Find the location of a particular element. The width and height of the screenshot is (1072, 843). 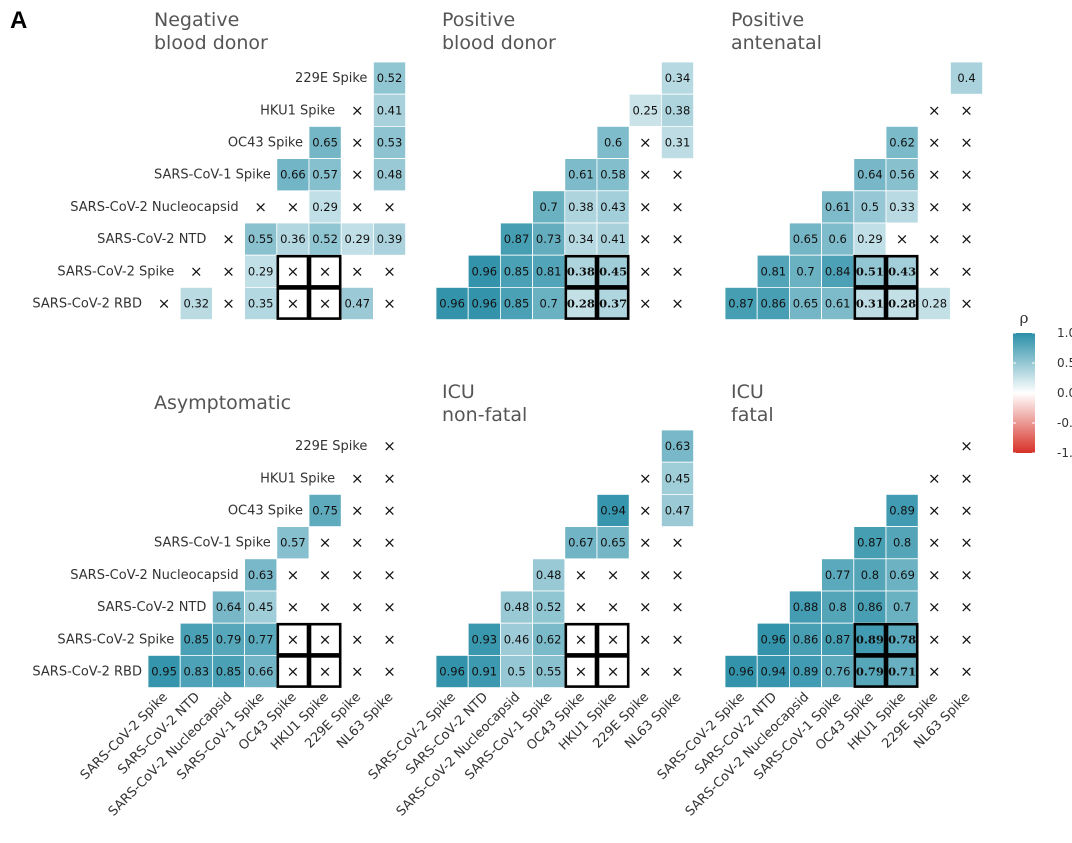

cell-value: 0.28 is located at coordinates (581, 304).